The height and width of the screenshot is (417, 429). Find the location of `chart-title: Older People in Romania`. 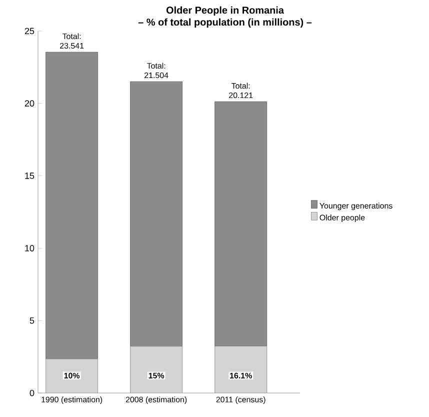

chart-title: Older People in Romania is located at coordinates (225, 11).